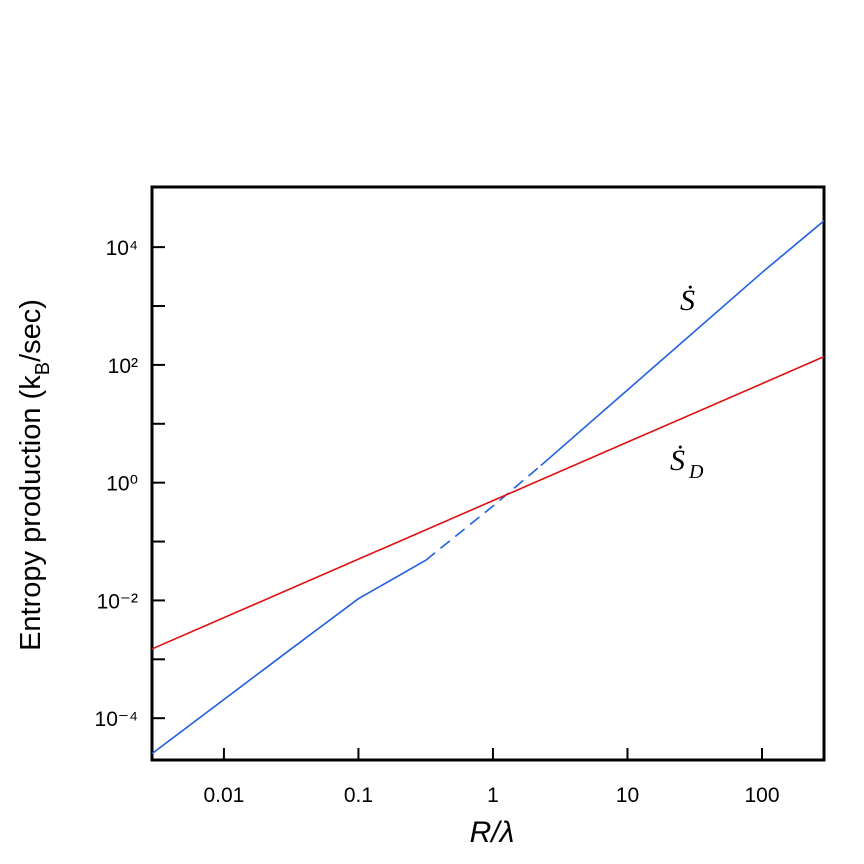 This screenshot has height=864, width=864. Describe the element at coordinates (123, 366) in the screenshot. I see `y-tick-label: 10²` at that location.